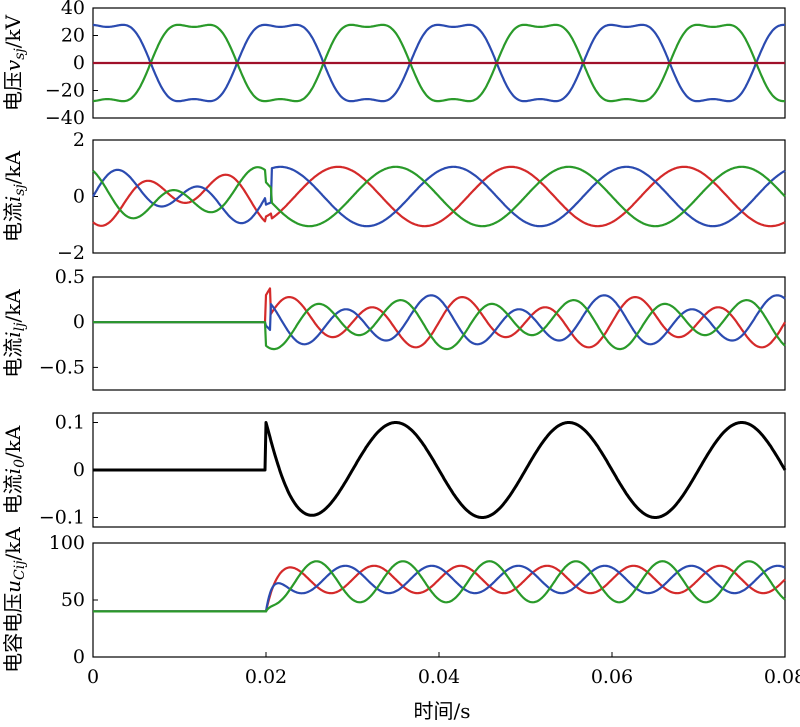 This screenshot has width=800, height=727. I want to click on y-label-prefix: 电容电压, so click(13, 633).